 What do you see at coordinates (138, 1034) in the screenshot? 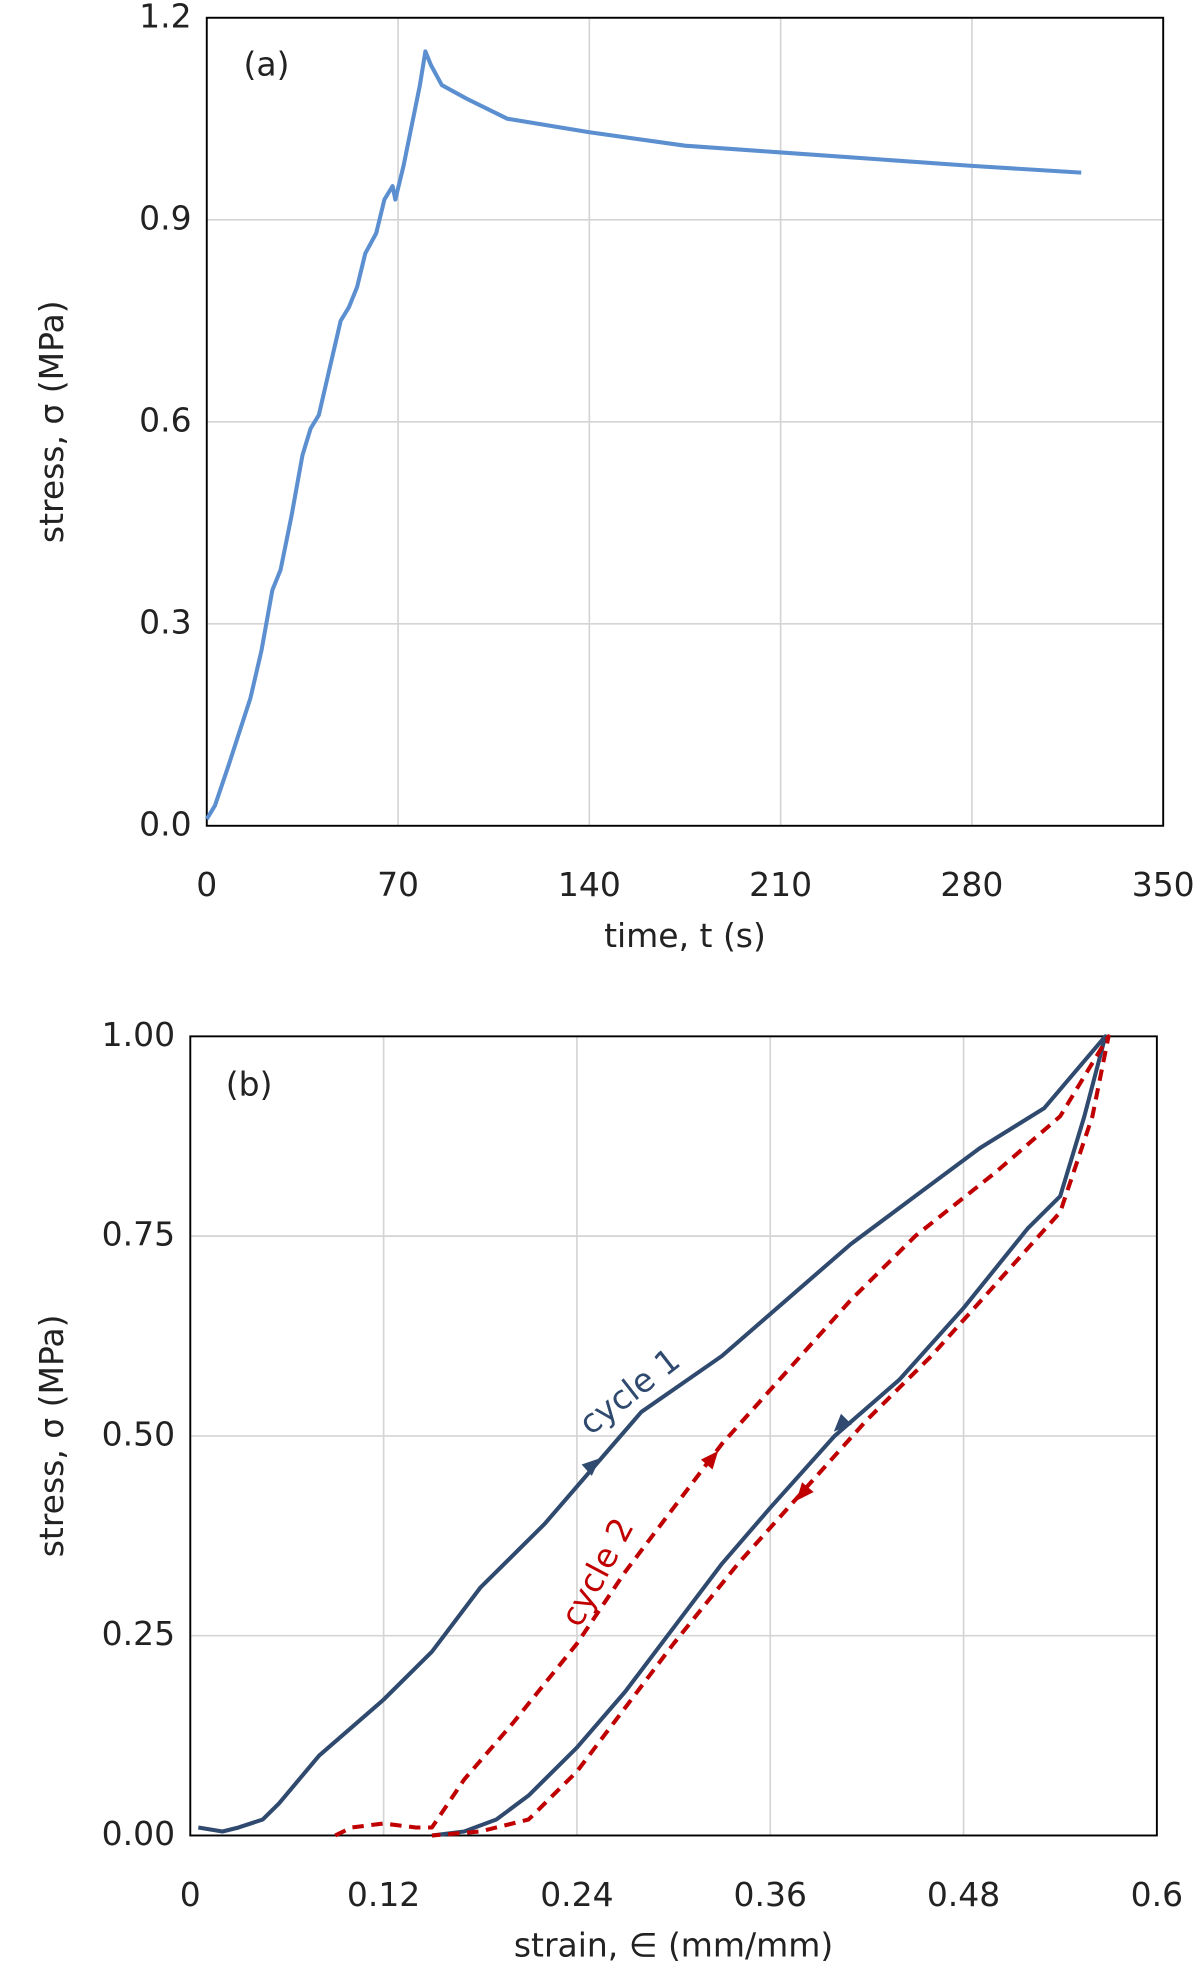
I see `y-tick-label: 1.00` at bounding box center [138, 1034].